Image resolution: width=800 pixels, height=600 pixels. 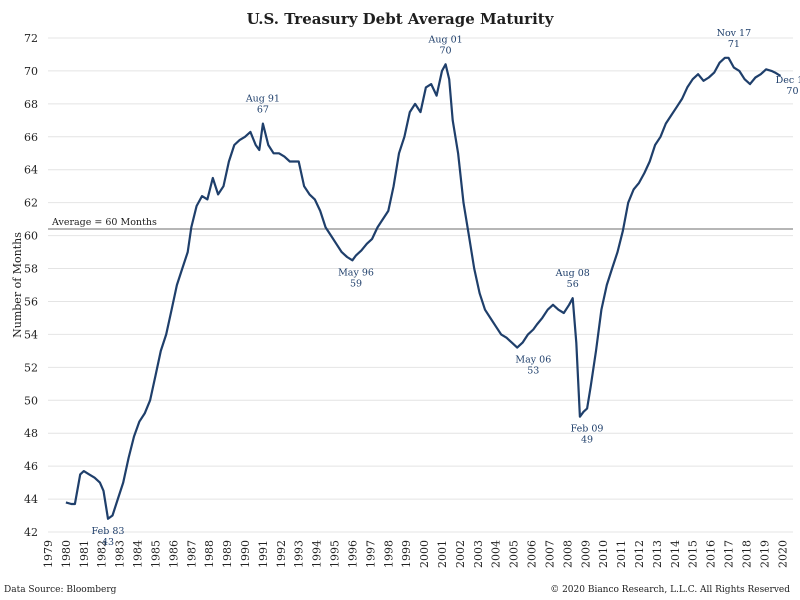 I want to click on y-tick-label: 46, so click(x=31, y=466).